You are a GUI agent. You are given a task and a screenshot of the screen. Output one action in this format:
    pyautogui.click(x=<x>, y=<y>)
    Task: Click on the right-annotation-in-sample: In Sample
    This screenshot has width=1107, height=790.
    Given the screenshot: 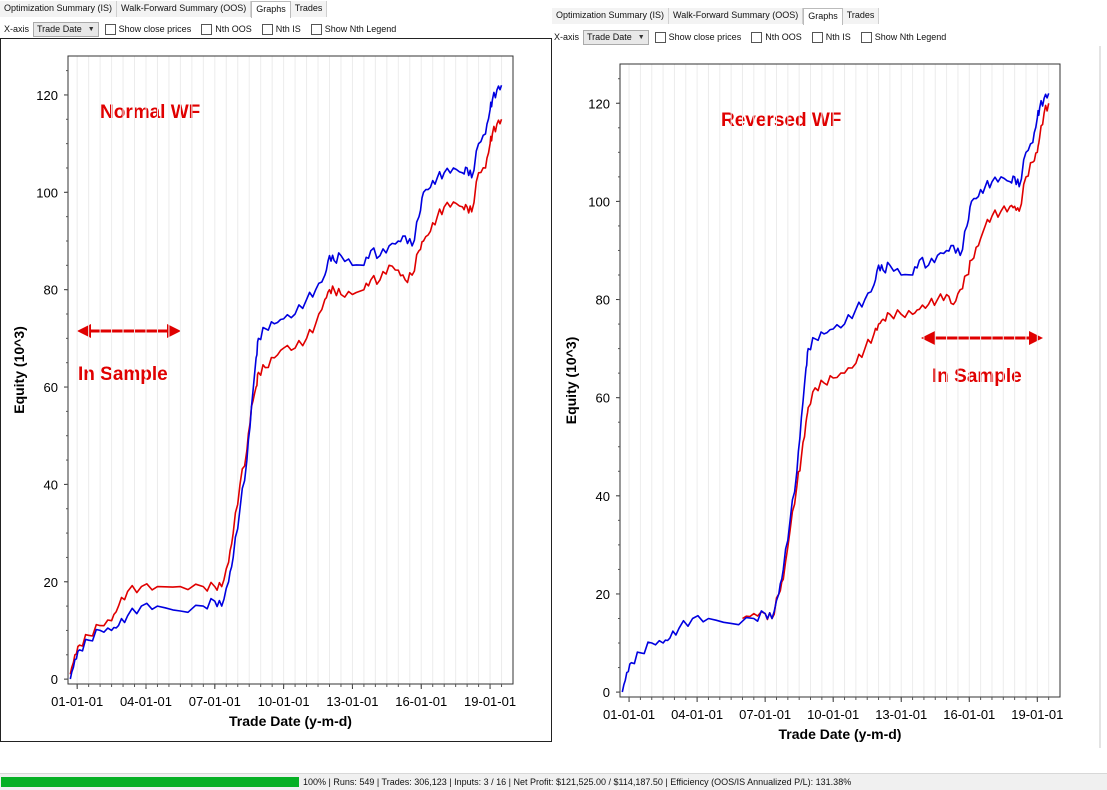 What is the action you would take?
    pyautogui.click(x=977, y=376)
    